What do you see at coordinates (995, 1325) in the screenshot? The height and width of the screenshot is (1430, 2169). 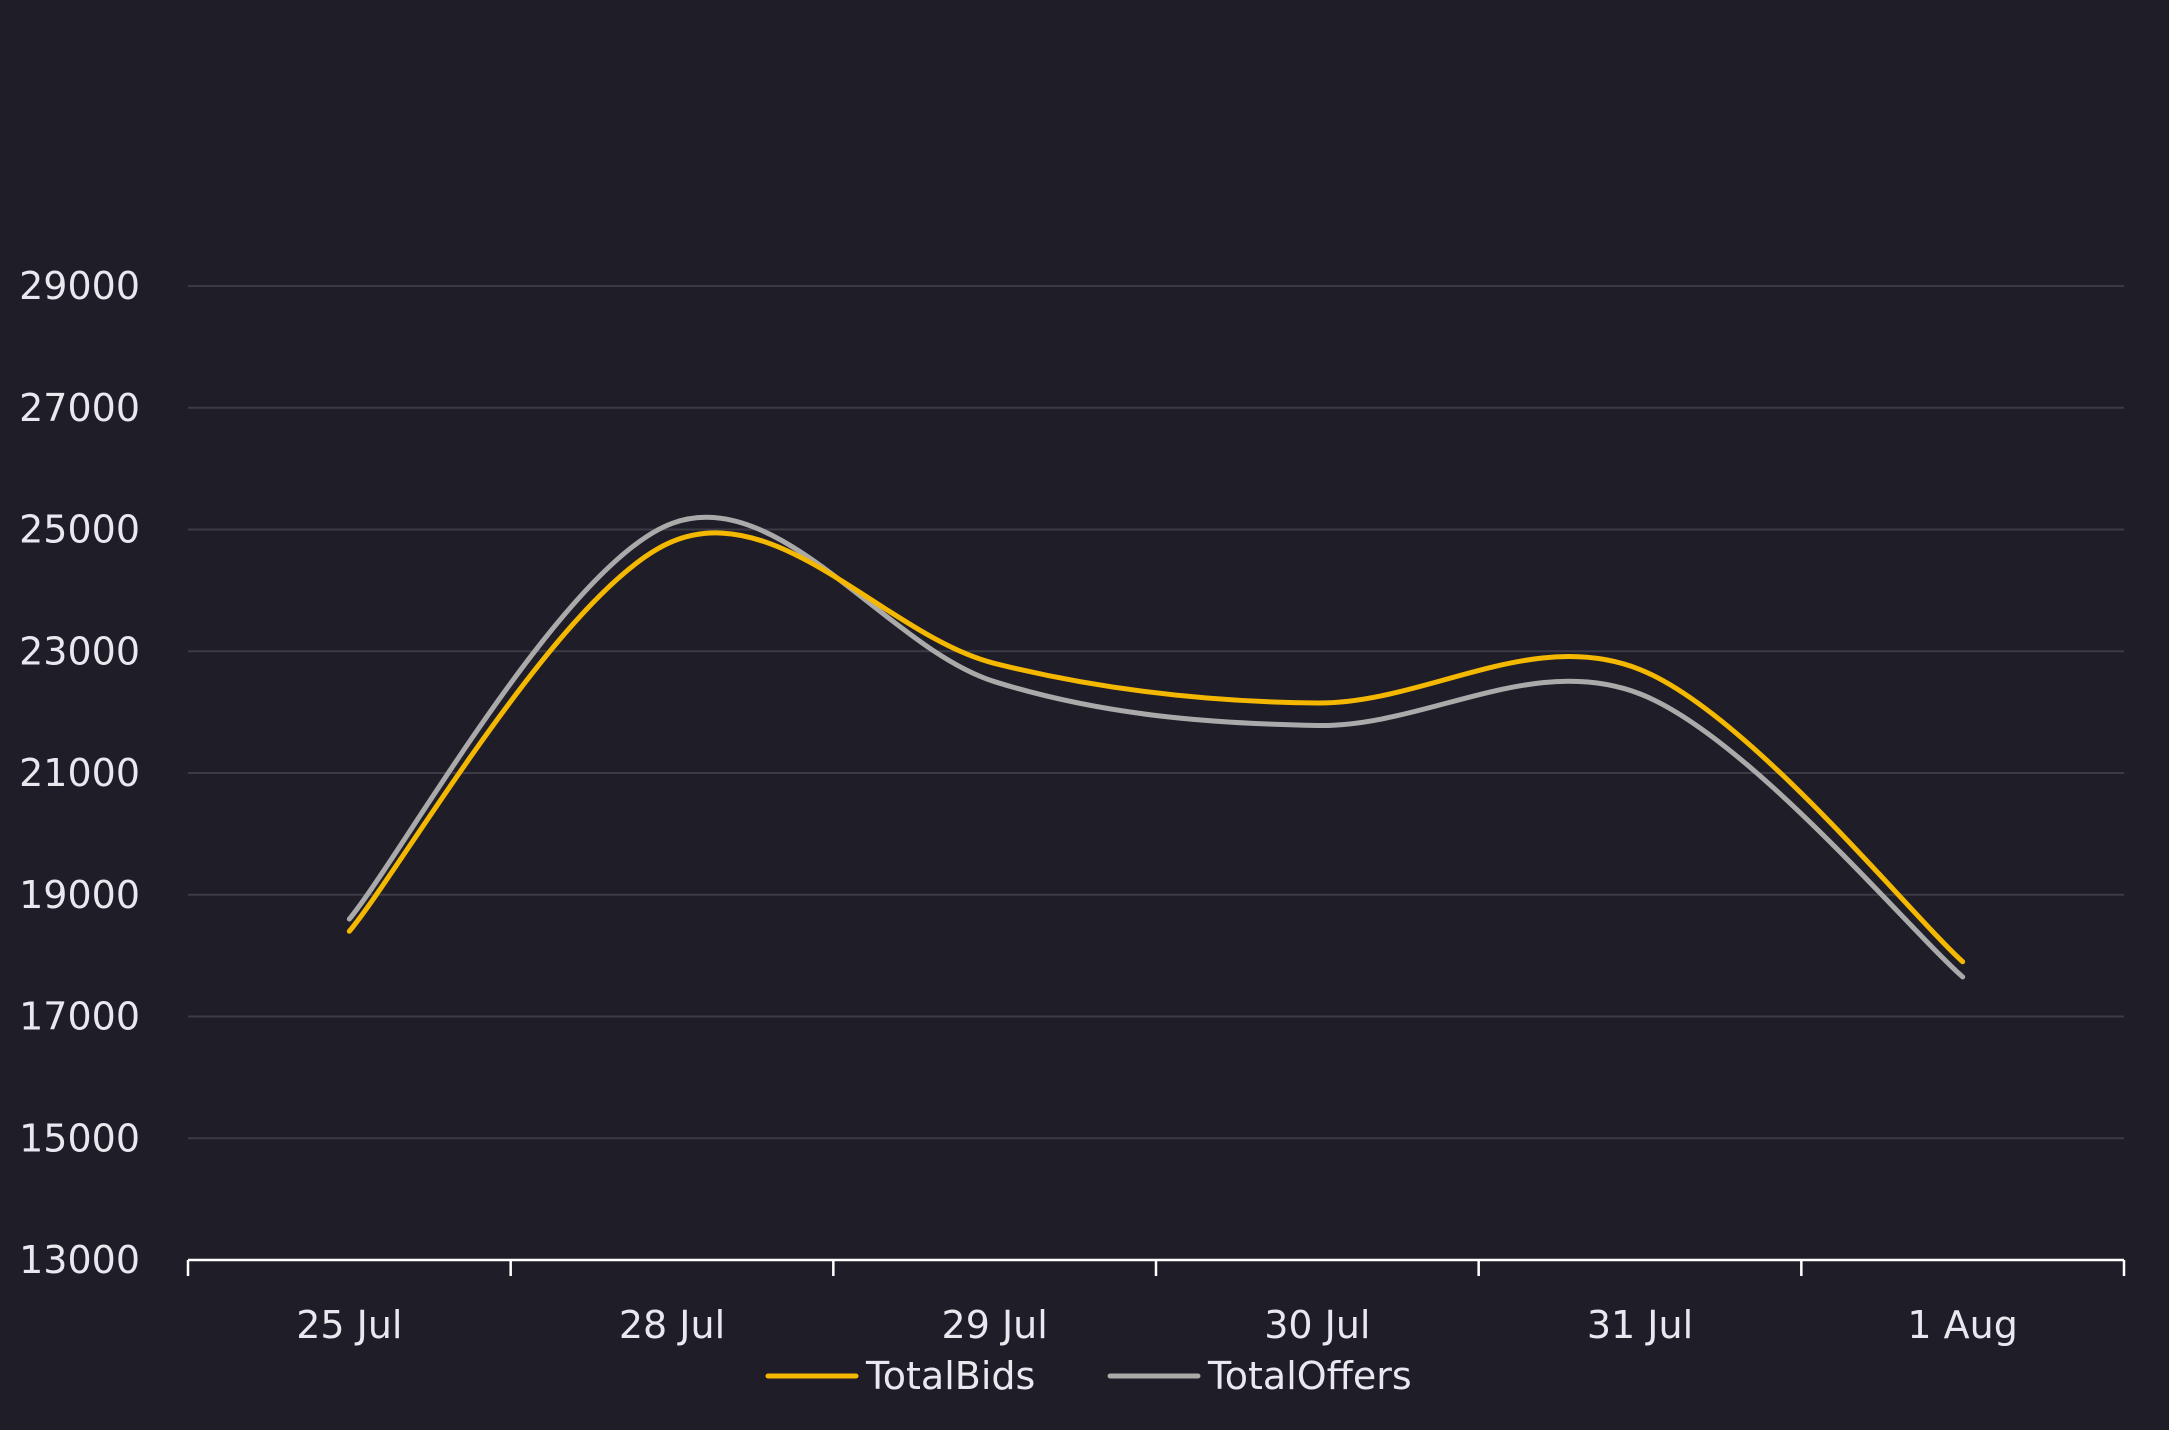 I see `x-tick-label: 29 Jul` at bounding box center [995, 1325].